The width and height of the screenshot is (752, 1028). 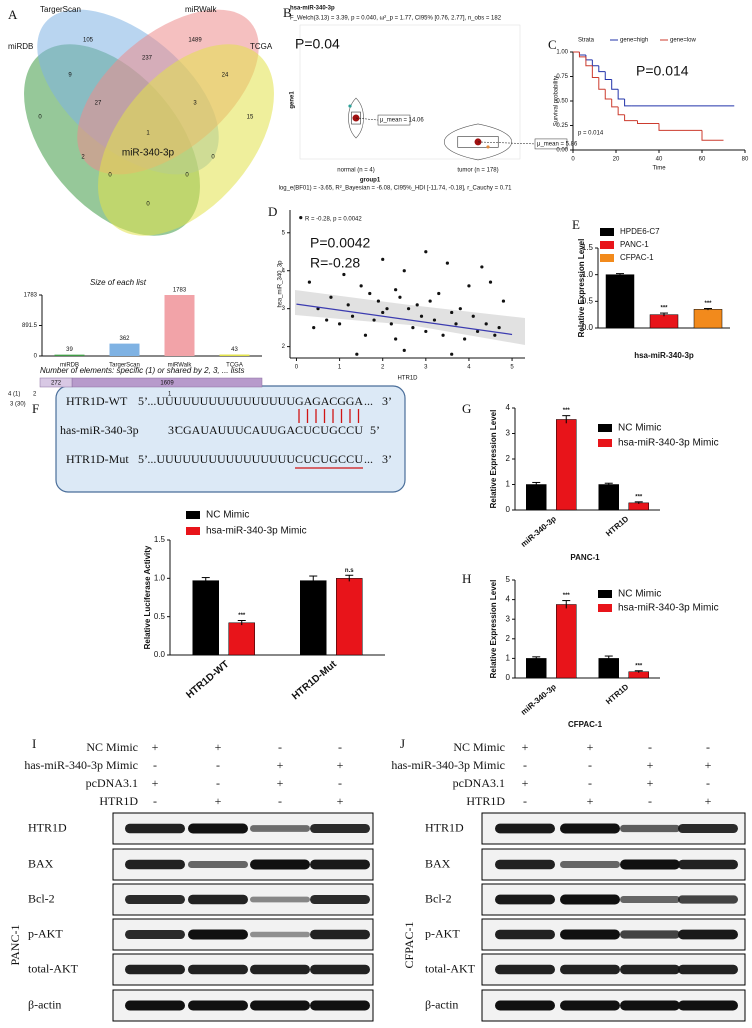 What do you see at coordinates (410, 317) in the screenshot?
I see `confidence-band` at bounding box center [410, 317].